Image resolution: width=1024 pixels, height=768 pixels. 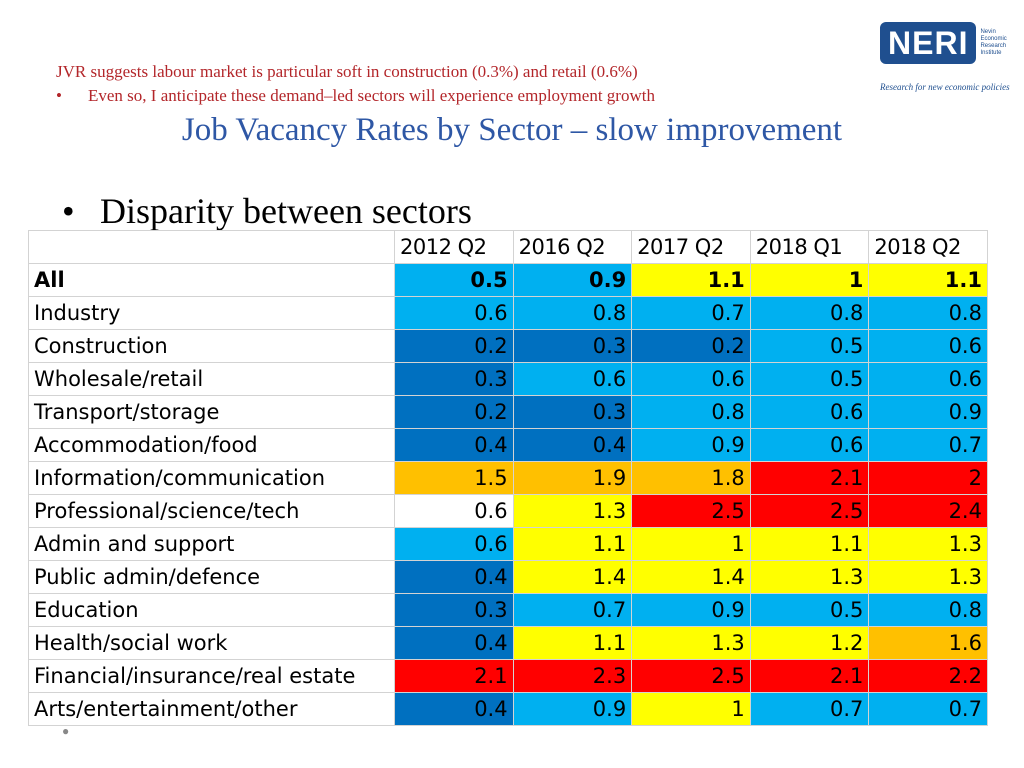 I want to click on value-cell: 1.2, so click(x=809, y=643).